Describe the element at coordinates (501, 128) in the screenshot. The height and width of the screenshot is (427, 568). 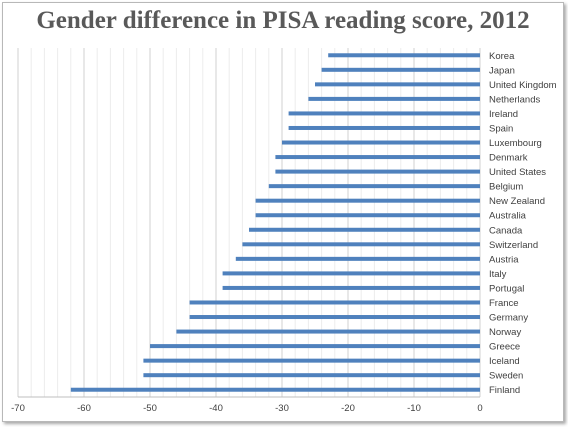
I see `category-label: Spain` at that location.